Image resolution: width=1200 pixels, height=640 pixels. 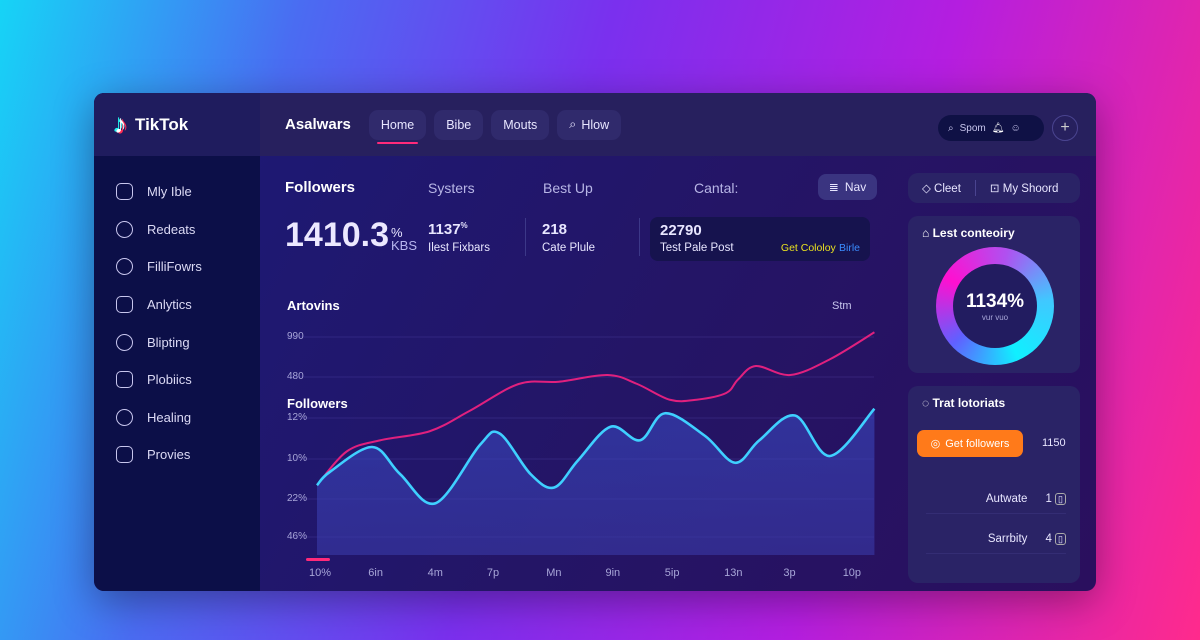 I want to click on app-name: TikTok, so click(x=162, y=124).